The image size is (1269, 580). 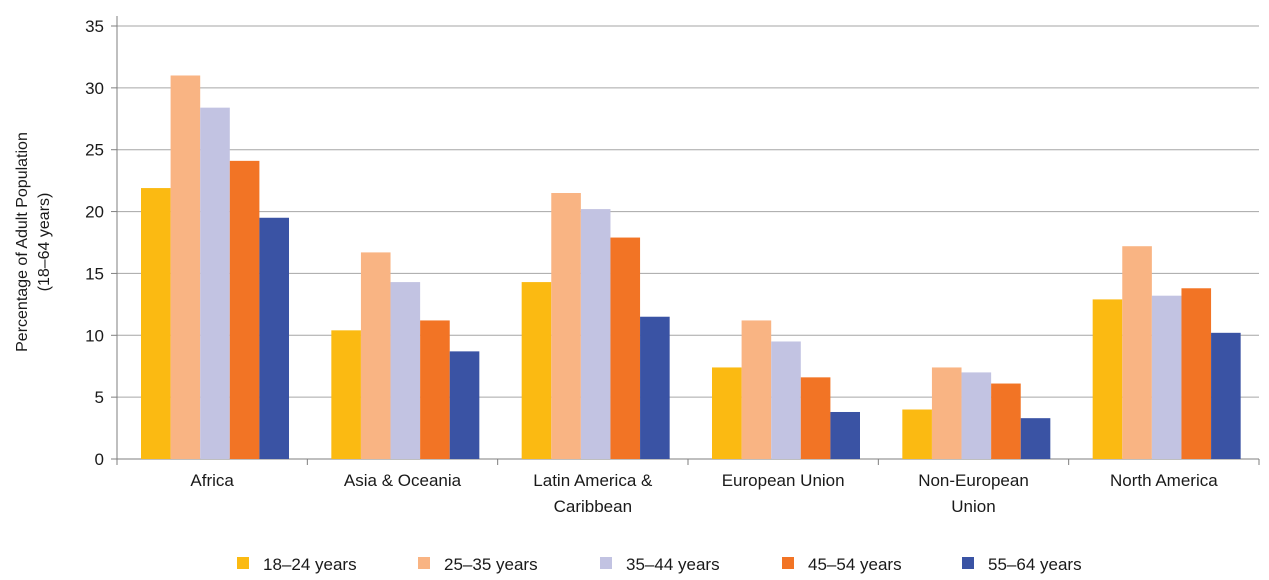 I want to click on y-tick-label: 30, so click(x=94, y=88).